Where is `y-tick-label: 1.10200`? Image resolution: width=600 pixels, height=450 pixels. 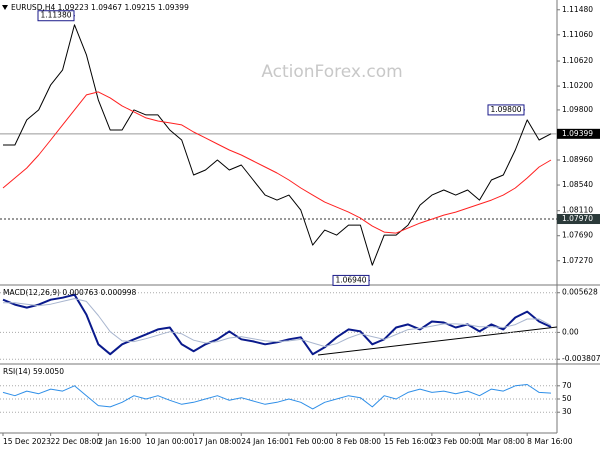
y-tick-label: 1.10200 is located at coordinates (577, 85).